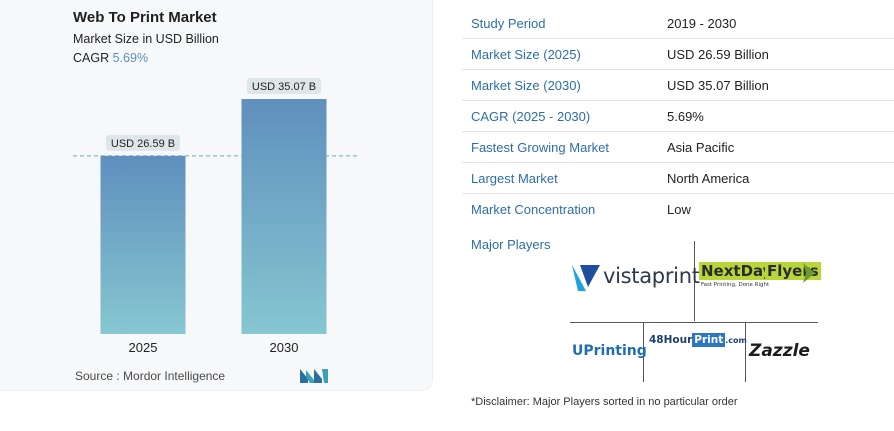 This screenshot has height=431, width=894. I want to click on source-label: Source :, so click(97, 376).